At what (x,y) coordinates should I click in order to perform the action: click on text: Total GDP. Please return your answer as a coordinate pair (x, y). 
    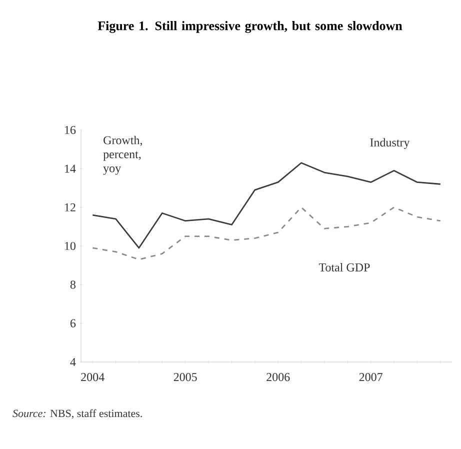
    Looking at the image, I should click on (344, 267).